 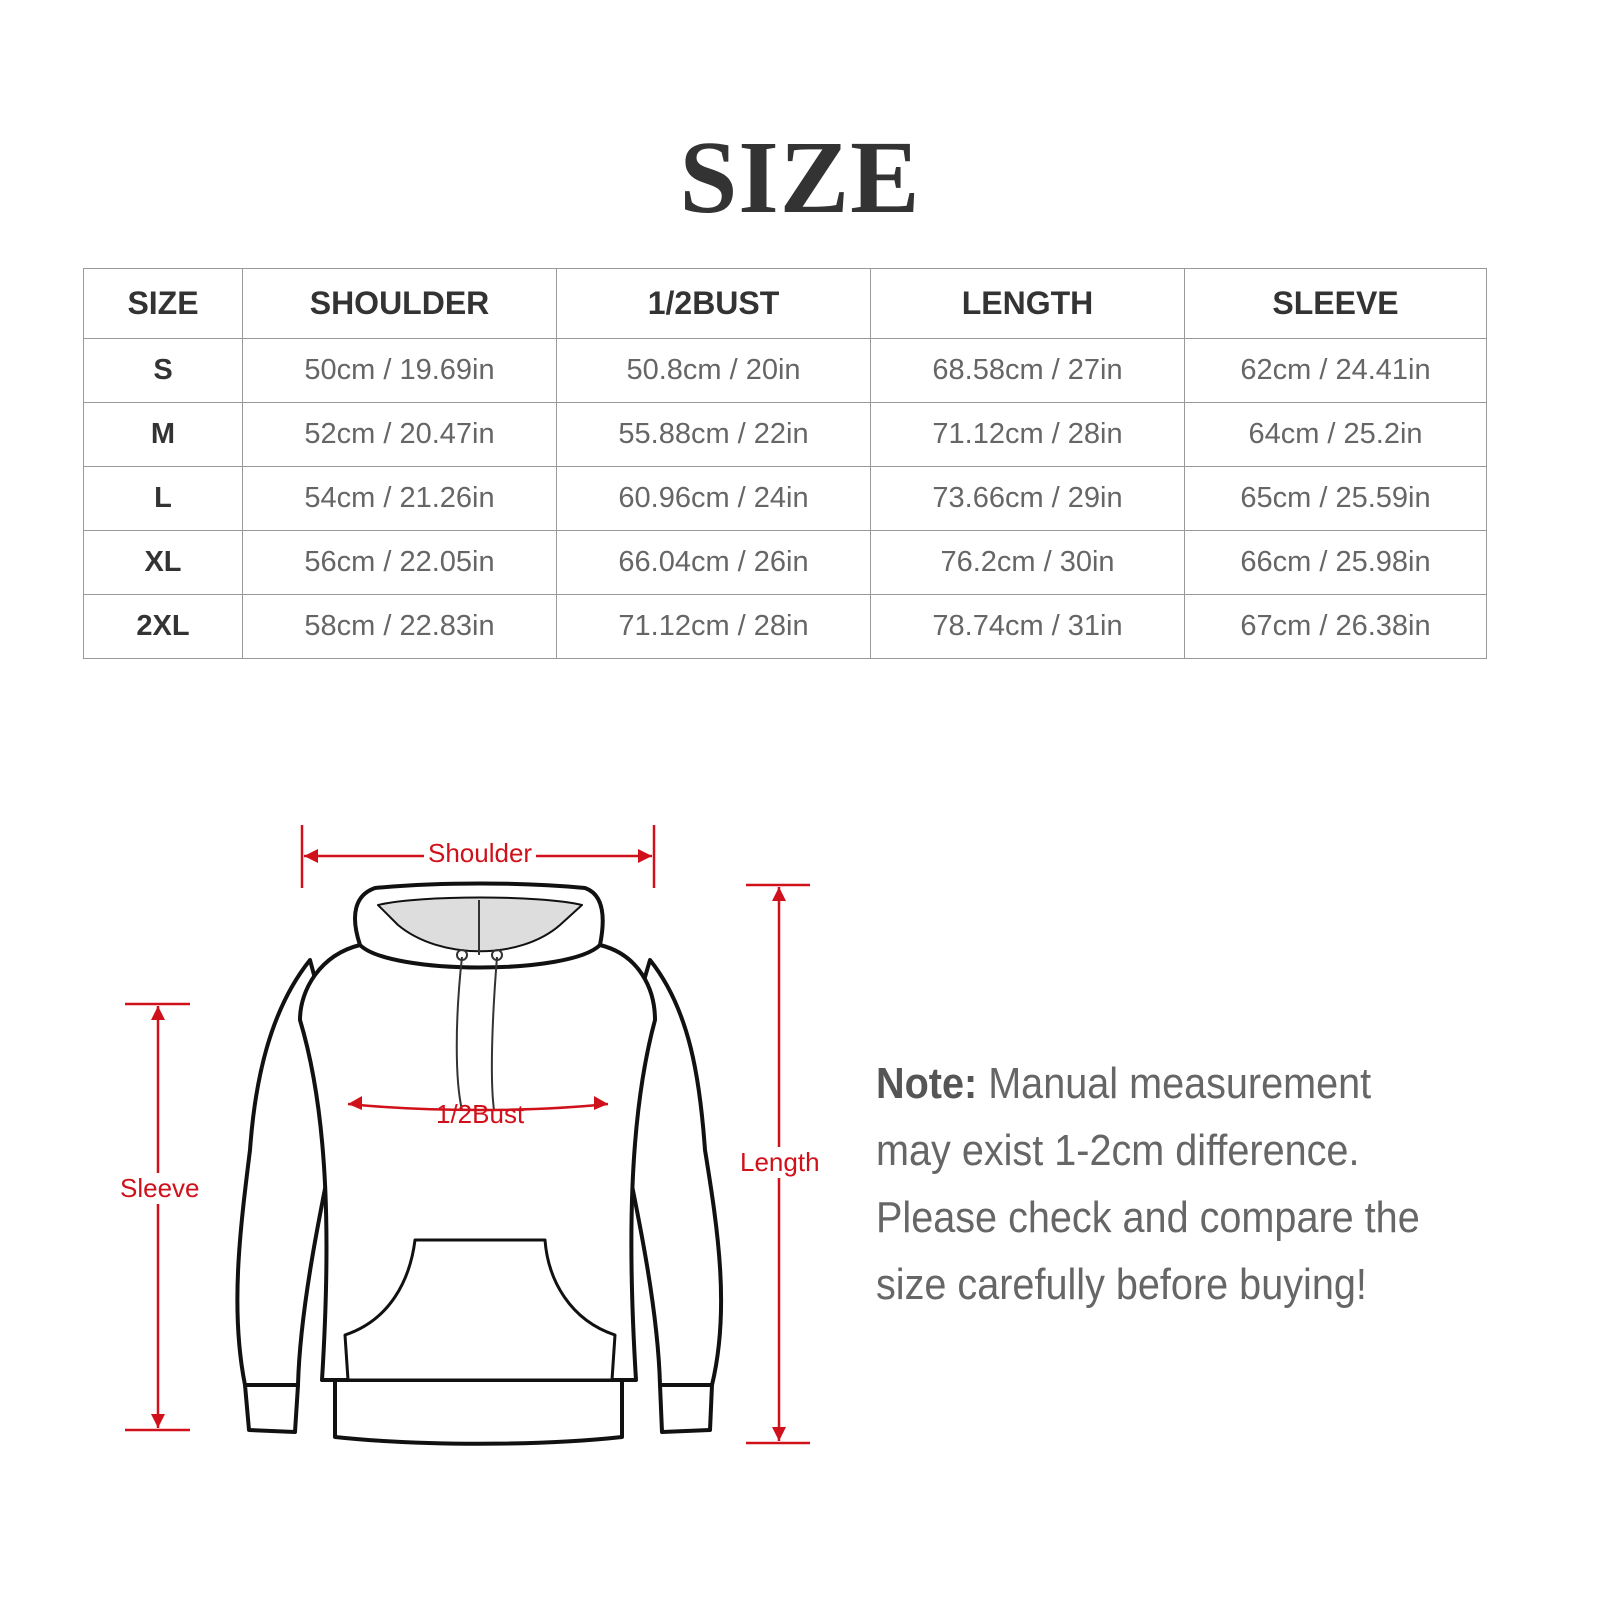 What do you see at coordinates (1335, 626) in the screenshot?
I see `measurement-cell: 67cm / 26.38in` at bounding box center [1335, 626].